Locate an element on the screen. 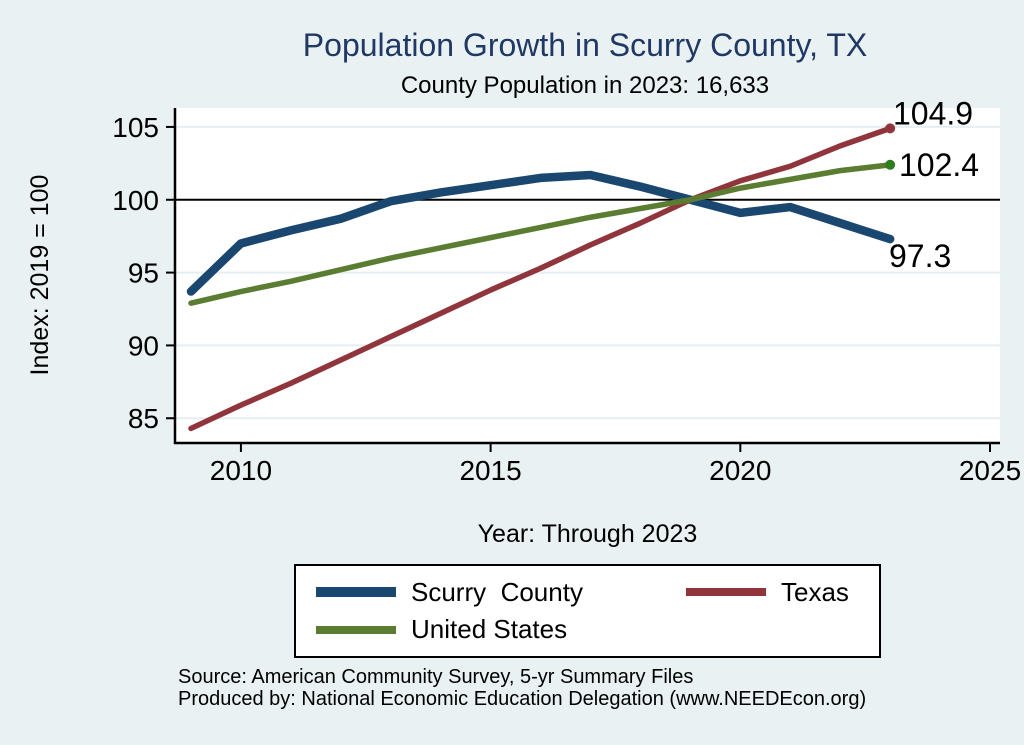 The image size is (1024, 745). legend-row-2: United States is located at coordinates (597, 629).